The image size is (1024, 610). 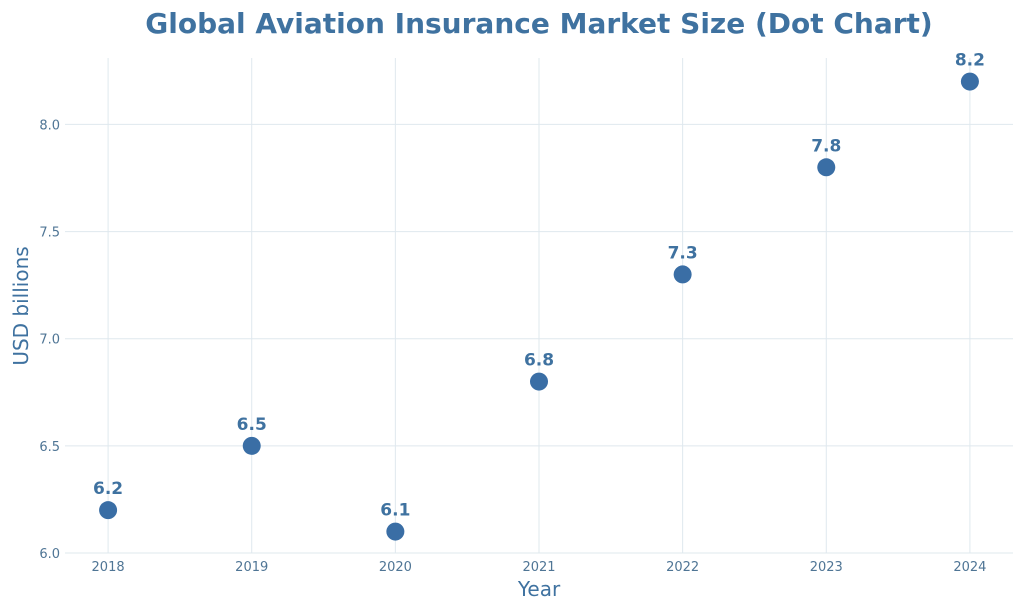 I want to click on data-label: 6.1, so click(x=395, y=511).